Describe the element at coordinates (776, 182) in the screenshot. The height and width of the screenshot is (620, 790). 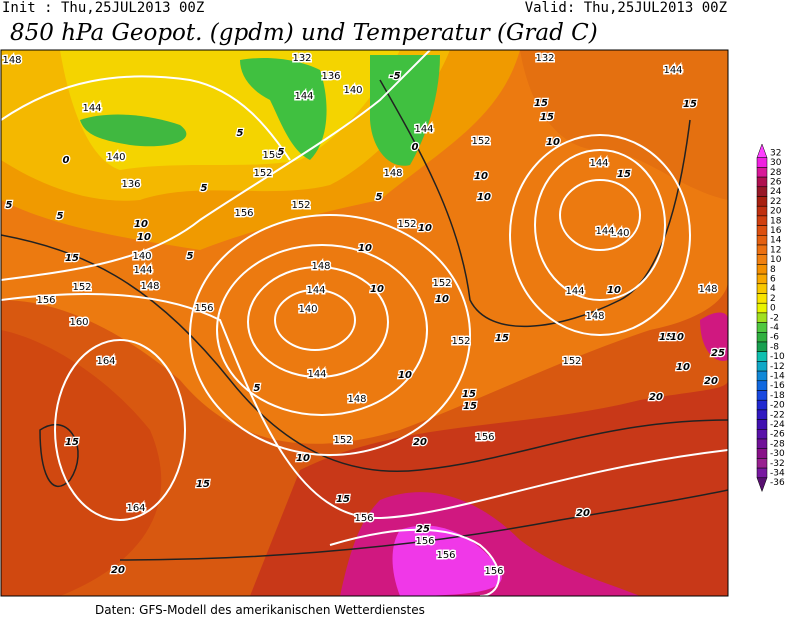
I see `colorbar-label: 26` at that location.